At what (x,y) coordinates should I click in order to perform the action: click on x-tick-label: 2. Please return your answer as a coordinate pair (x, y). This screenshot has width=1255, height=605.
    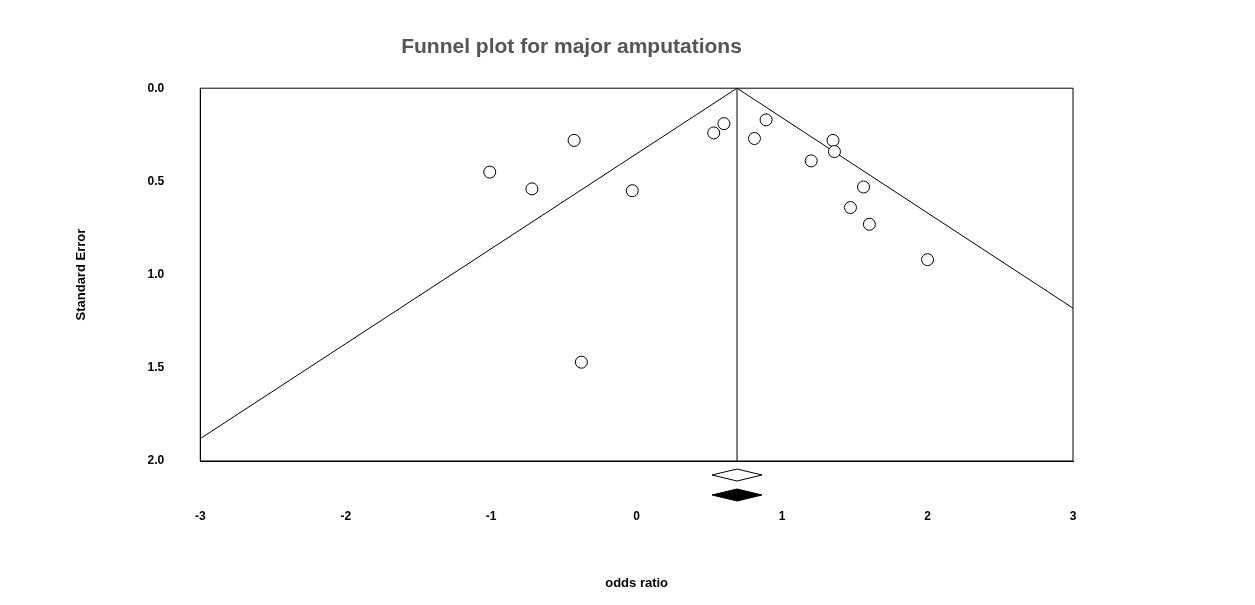
    Looking at the image, I should click on (928, 515).